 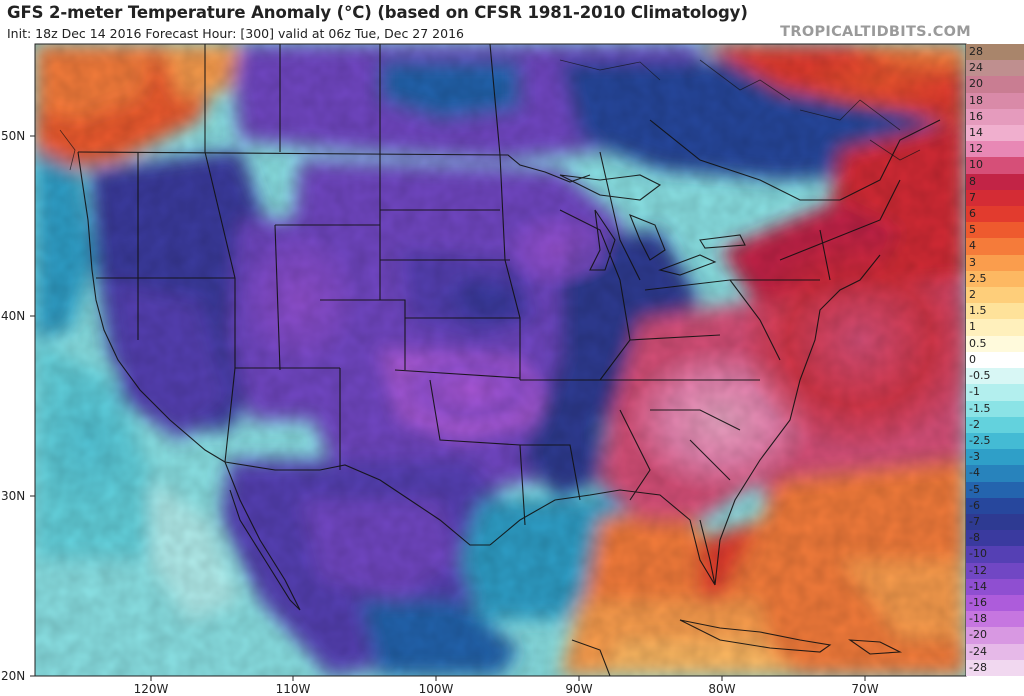 I want to click on colorbar-value-label: 20, so click(x=976, y=84).